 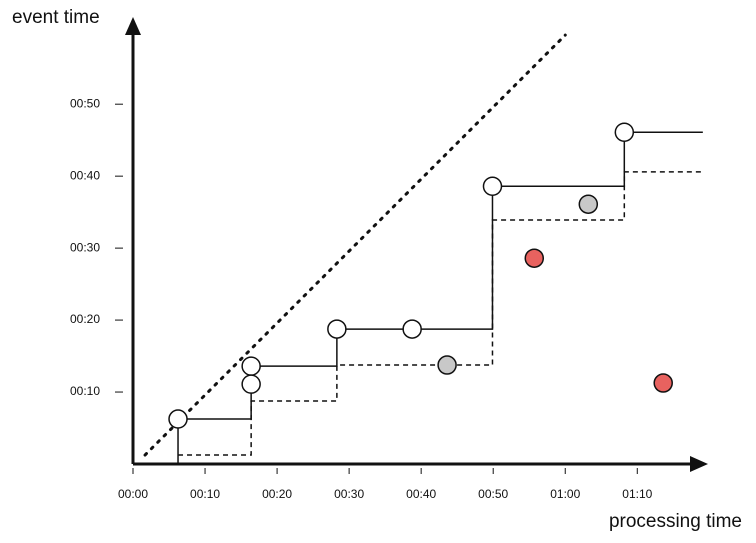 What do you see at coordinates (349, 494) in the screenshot?
I see `x-tick-label: 00:30` at bounding box center [349, 494].